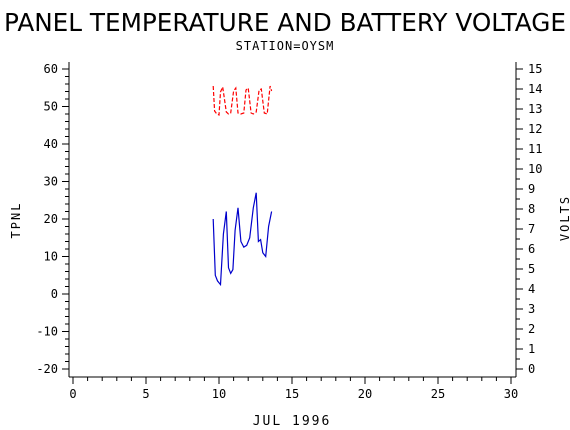  Describe the element at coordinates (365, 394) in the screenshot. I see `x-tick-label: 20` at that location.